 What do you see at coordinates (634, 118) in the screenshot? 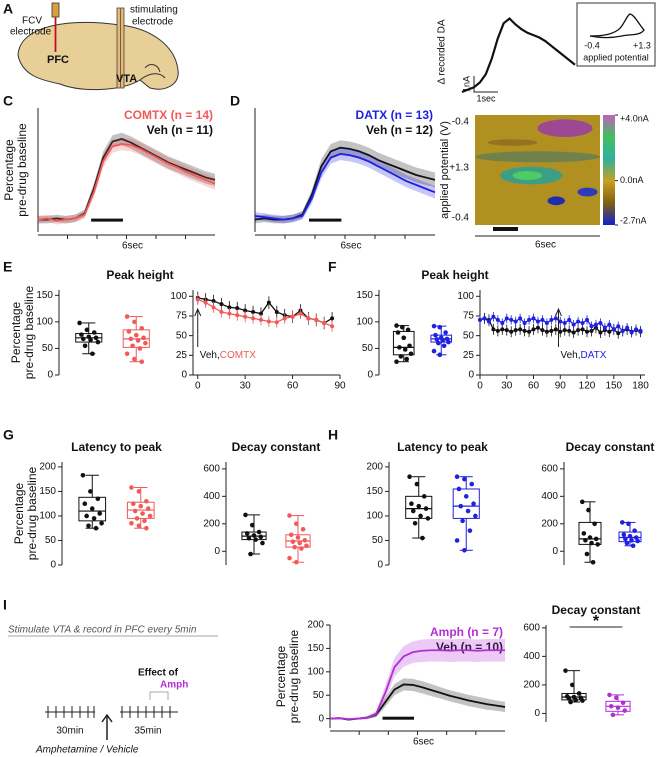
I see `colorbar-label: +4.0nA` at bounding box center [634, 118].